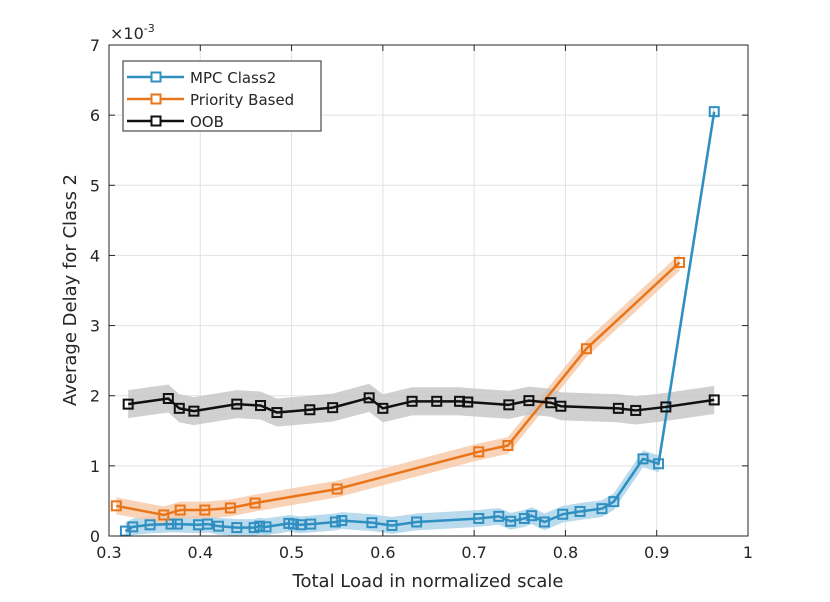  Describe the element at coordinates (656, 552) in the screenshot. I see `x-tick-label: 0.9` at that location.